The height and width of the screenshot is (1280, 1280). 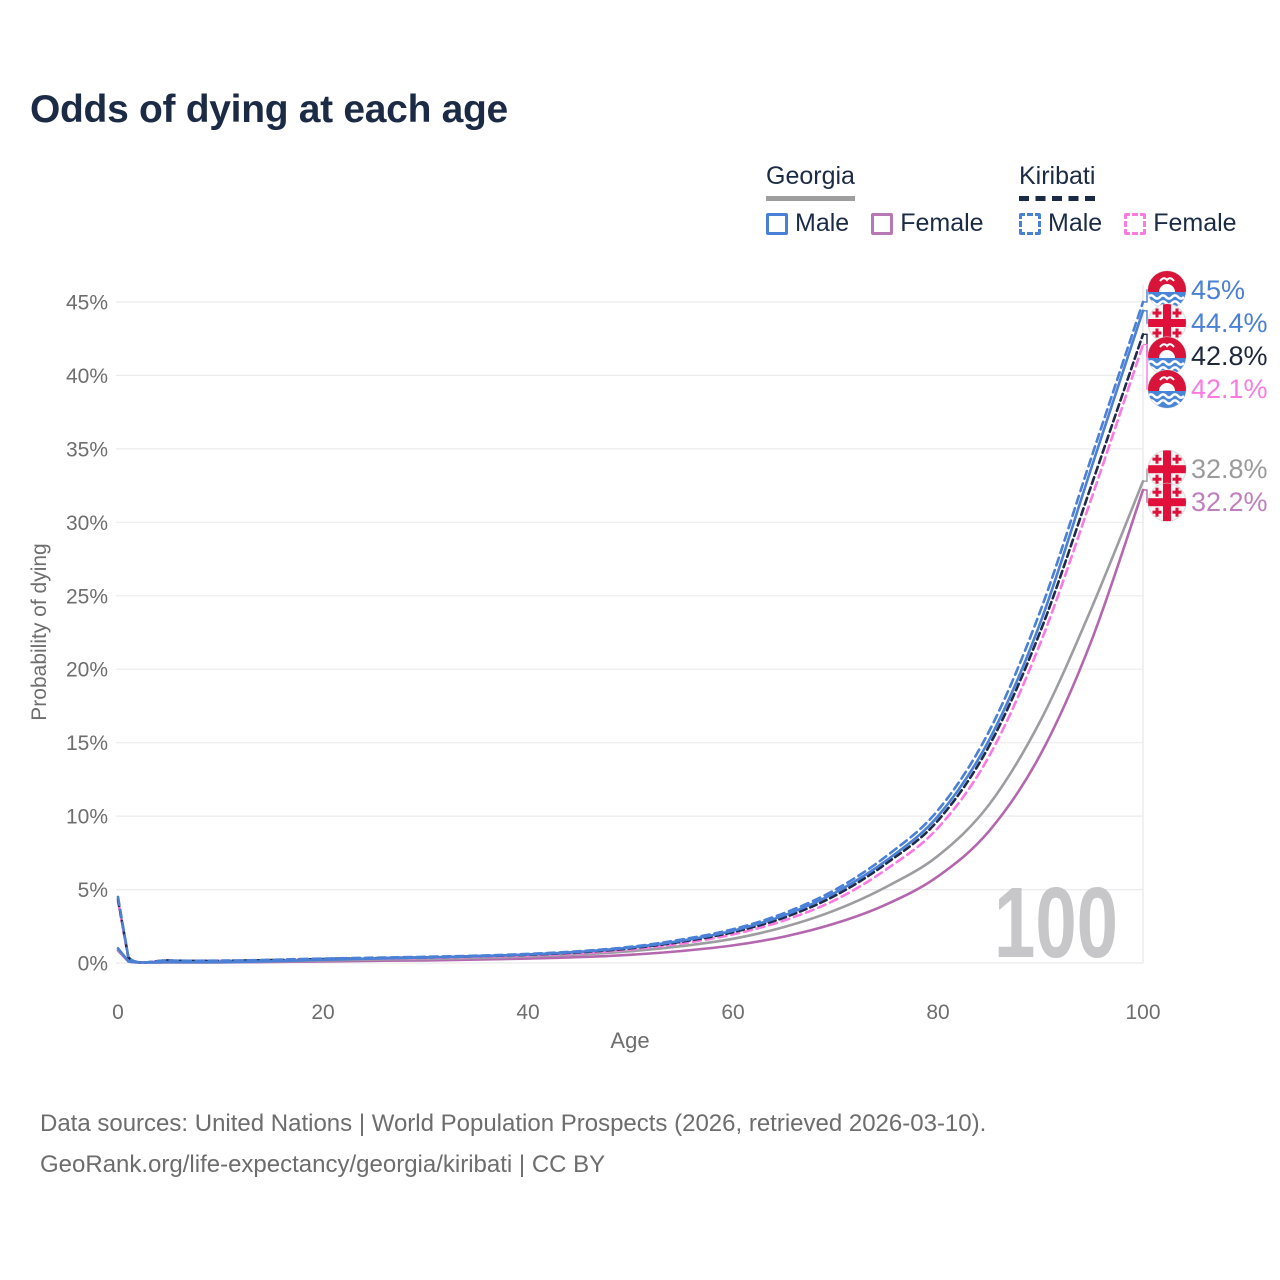 What do you see at coordinates (875, 200) in the screenshot?
I see `legend-group-georgia: Georgia Male Female` at bounding box center [875, 200].